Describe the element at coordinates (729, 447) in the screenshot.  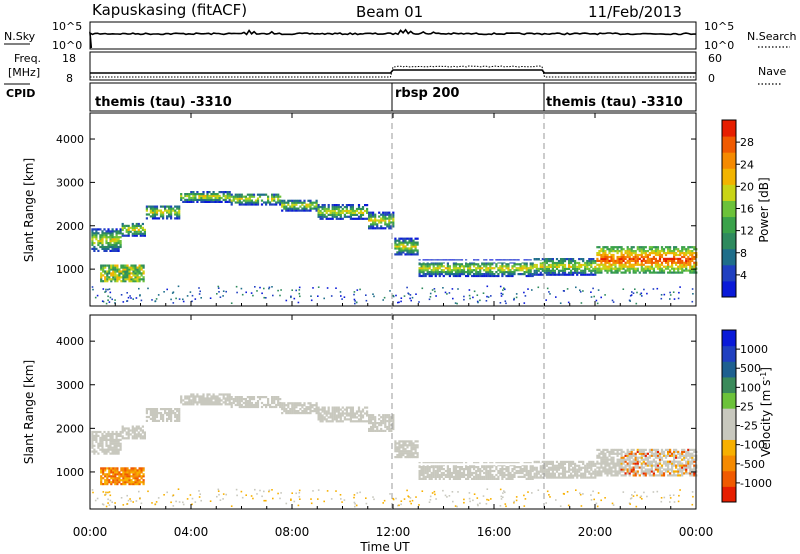
I see `colorbar-swatch` at that location.